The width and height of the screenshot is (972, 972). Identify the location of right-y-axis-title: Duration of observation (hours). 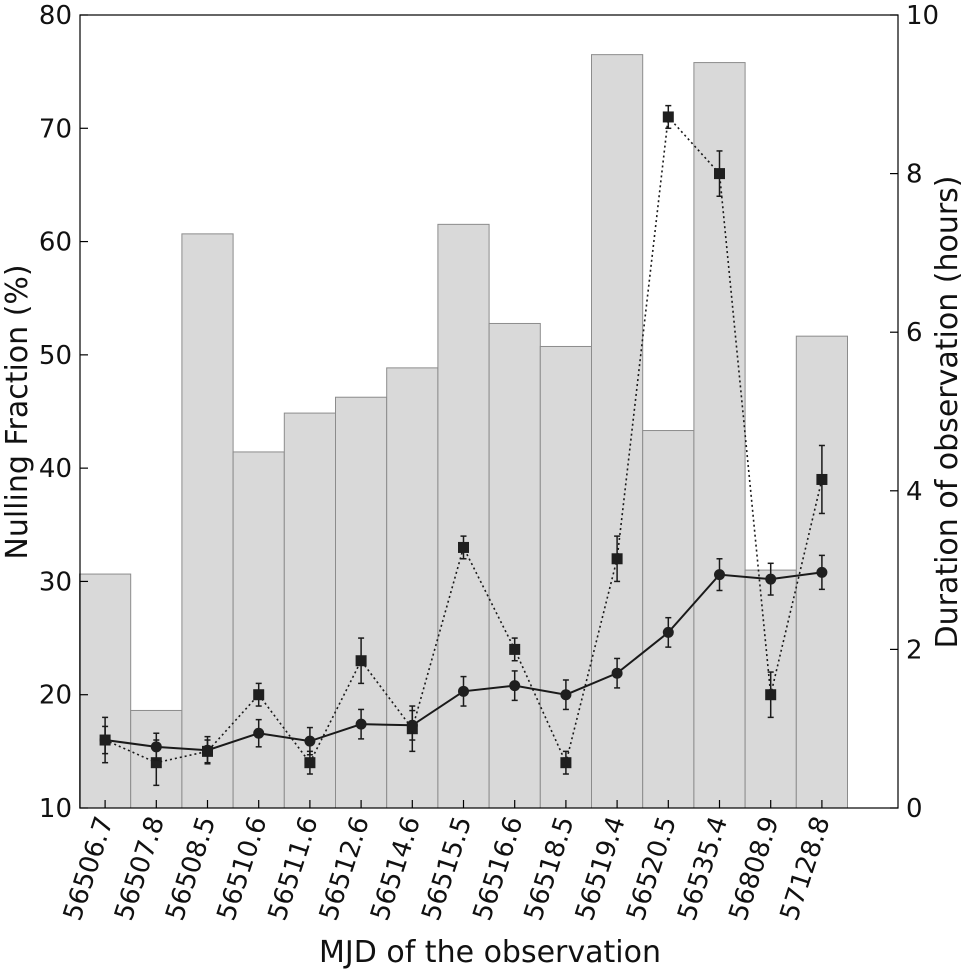
(947, 412).